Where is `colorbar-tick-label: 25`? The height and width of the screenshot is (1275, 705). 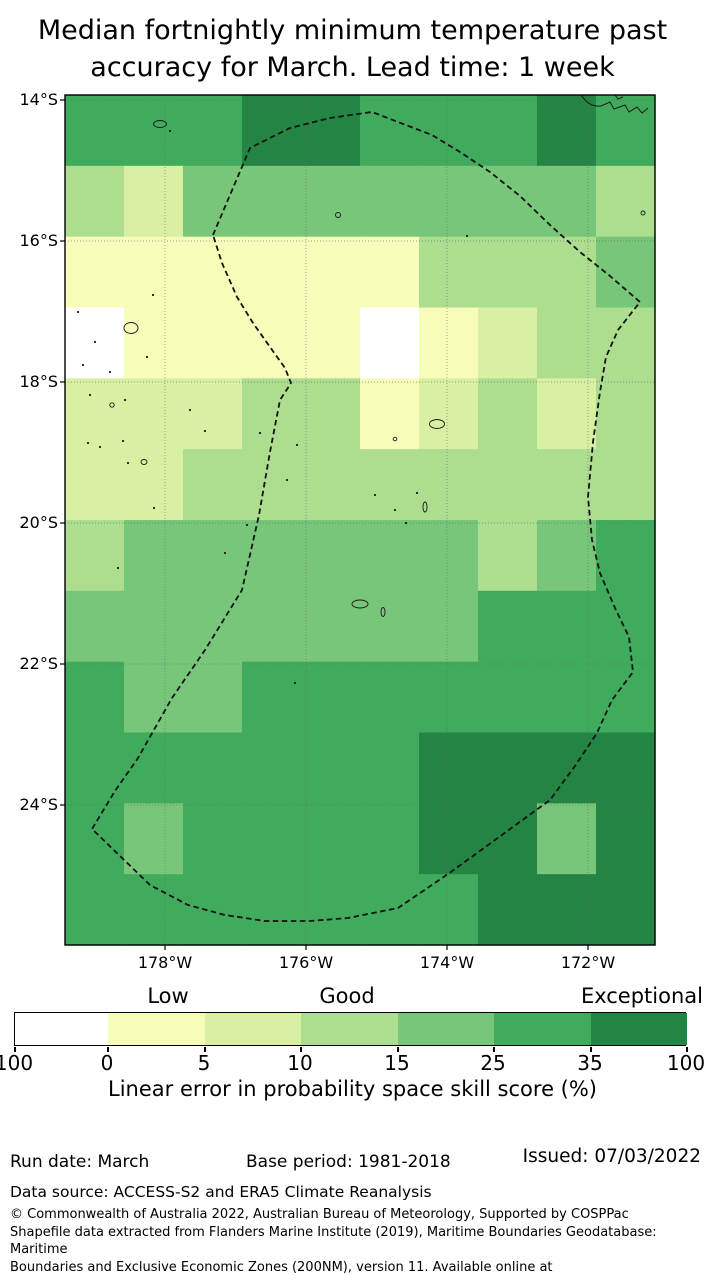 colorbar-tick-label: 25 is located at coordinates (493, 1063).